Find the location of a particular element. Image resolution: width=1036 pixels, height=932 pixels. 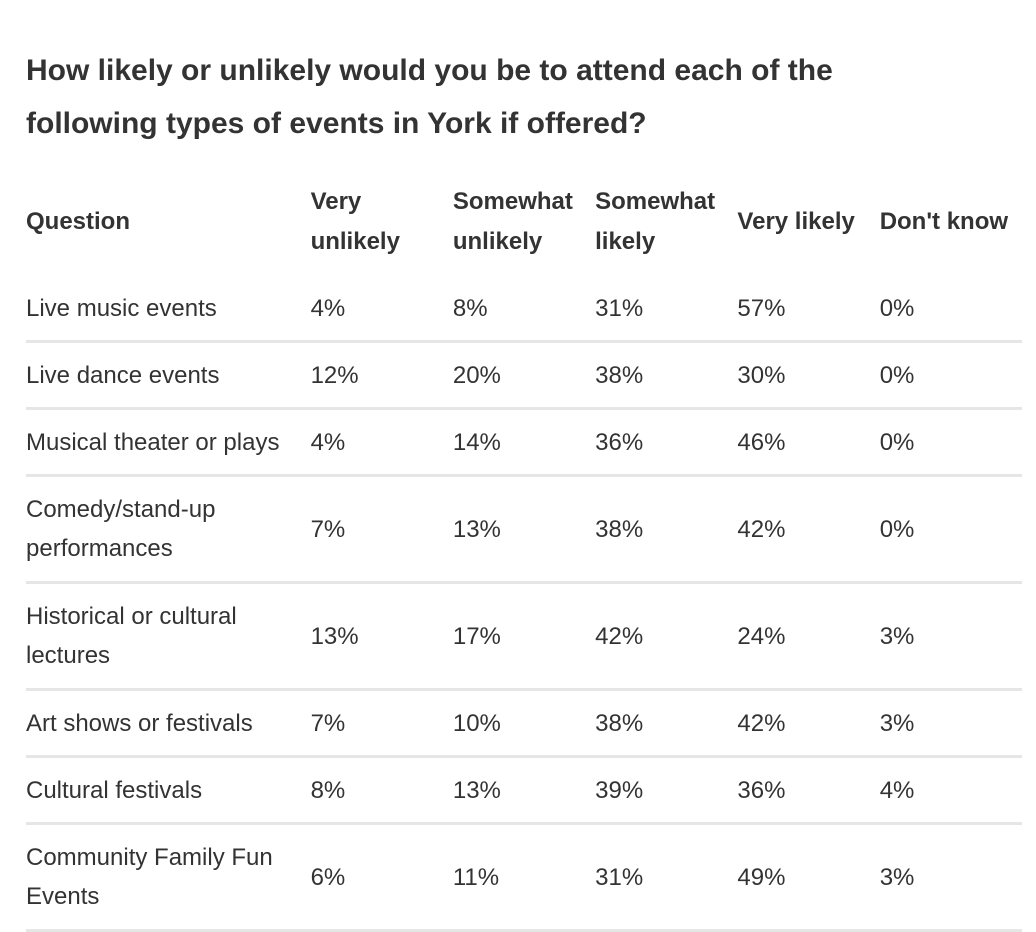

value-cell: 46% is located at coordinates (808, 442).